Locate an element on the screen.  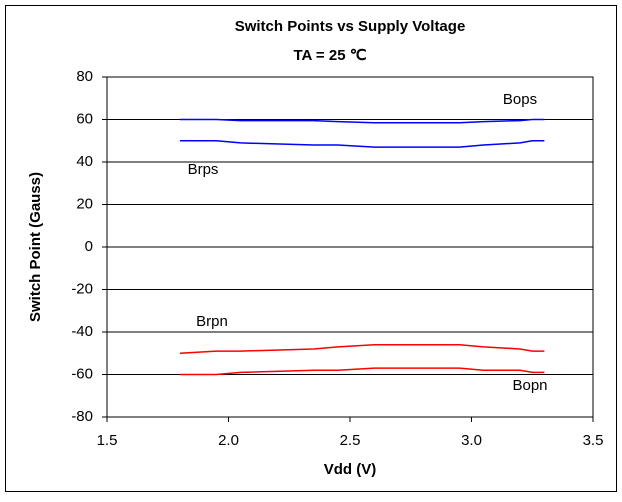
series-label: Brps is located at coordinates (203, 169).